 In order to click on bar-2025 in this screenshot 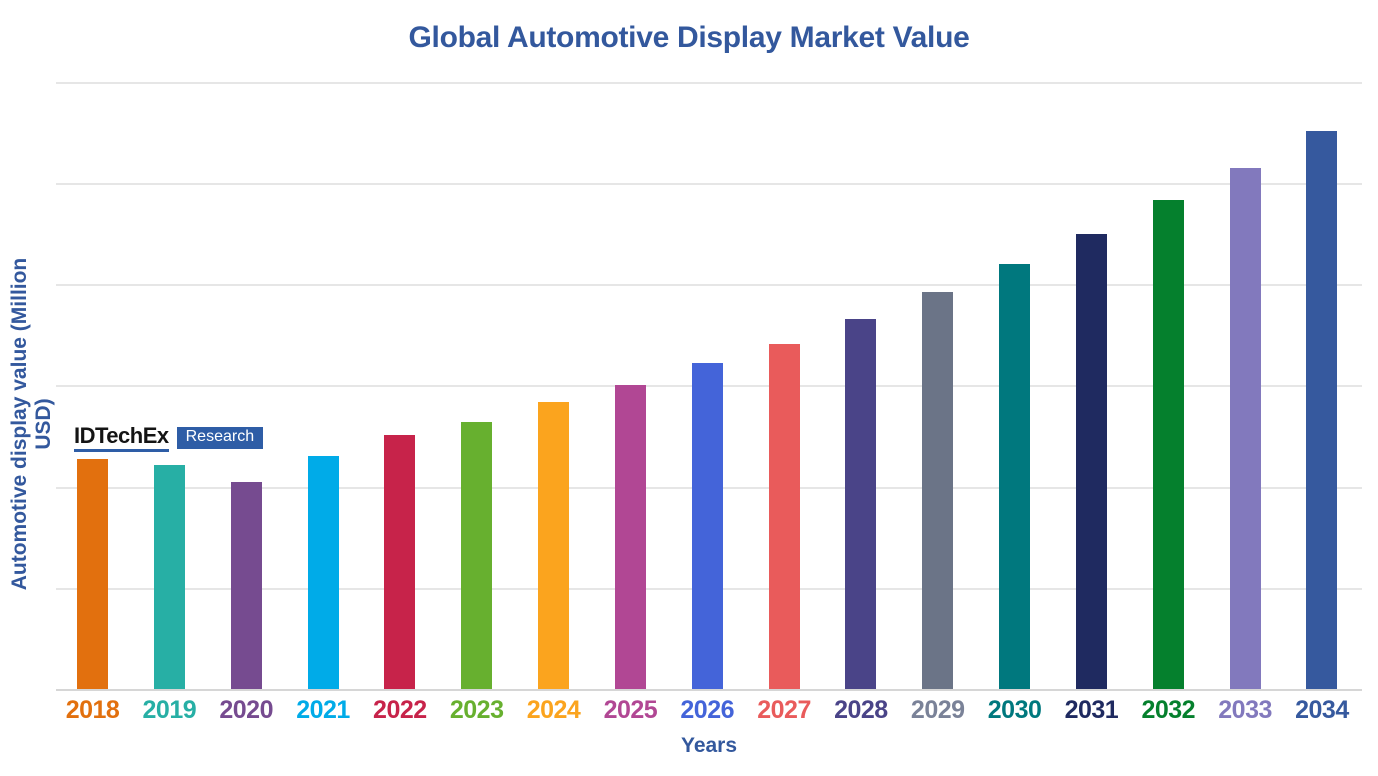, I will do `click(630, 537)`.